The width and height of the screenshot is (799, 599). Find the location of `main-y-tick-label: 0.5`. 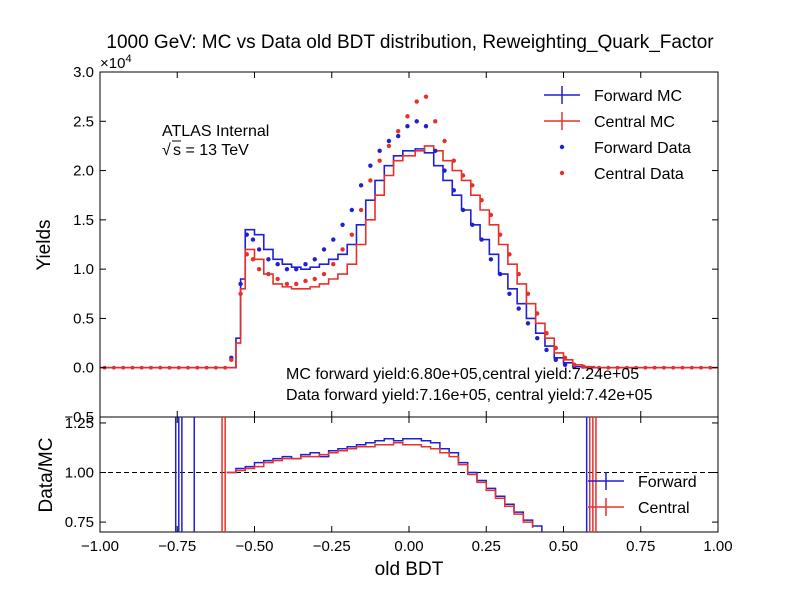

main-y-tick-label: 0.5 is located at coordinates (83, 318).